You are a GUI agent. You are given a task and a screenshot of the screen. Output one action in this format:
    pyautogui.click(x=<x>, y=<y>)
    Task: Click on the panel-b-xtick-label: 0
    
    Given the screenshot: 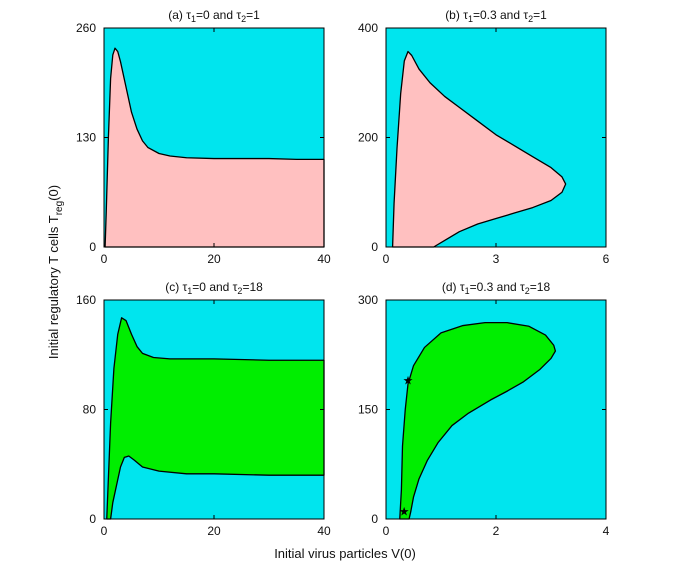 What is the action you would take?
    pyautogui.click(x=386, y=259)
    